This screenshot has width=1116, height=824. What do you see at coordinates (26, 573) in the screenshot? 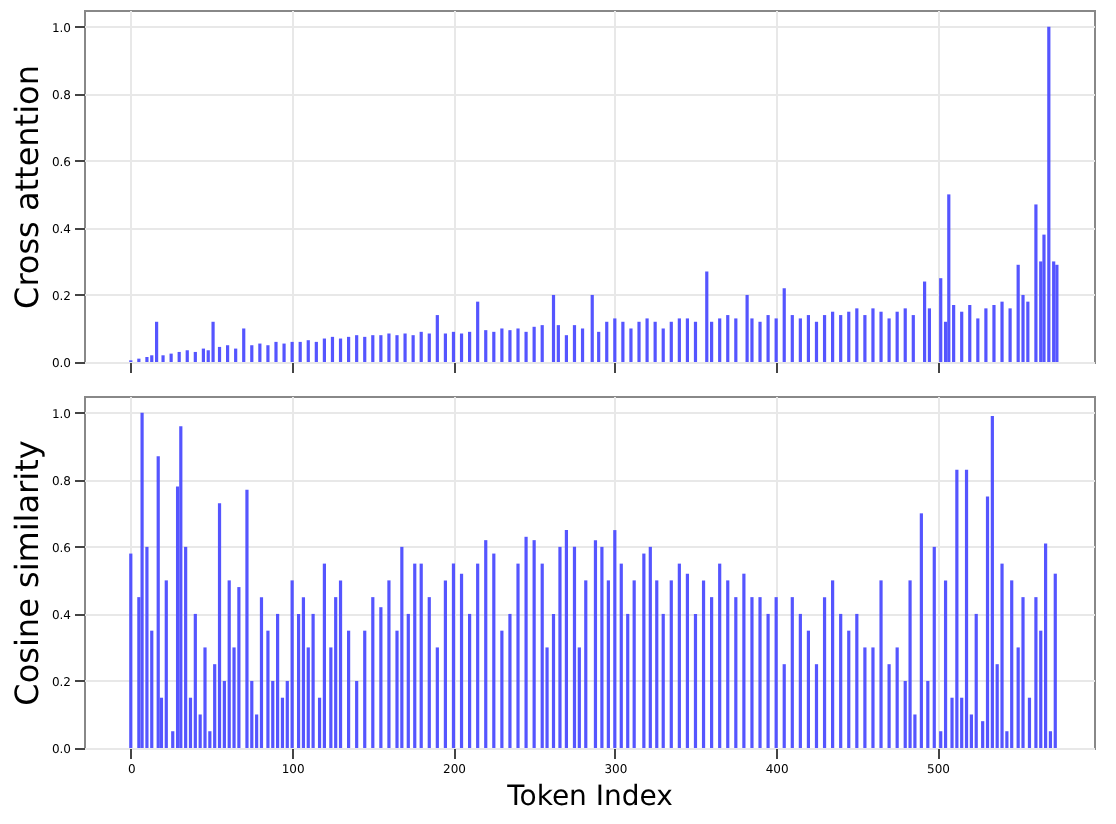
I see `y-axis-title: Cosine similarity` at bounding box center [26, 573].